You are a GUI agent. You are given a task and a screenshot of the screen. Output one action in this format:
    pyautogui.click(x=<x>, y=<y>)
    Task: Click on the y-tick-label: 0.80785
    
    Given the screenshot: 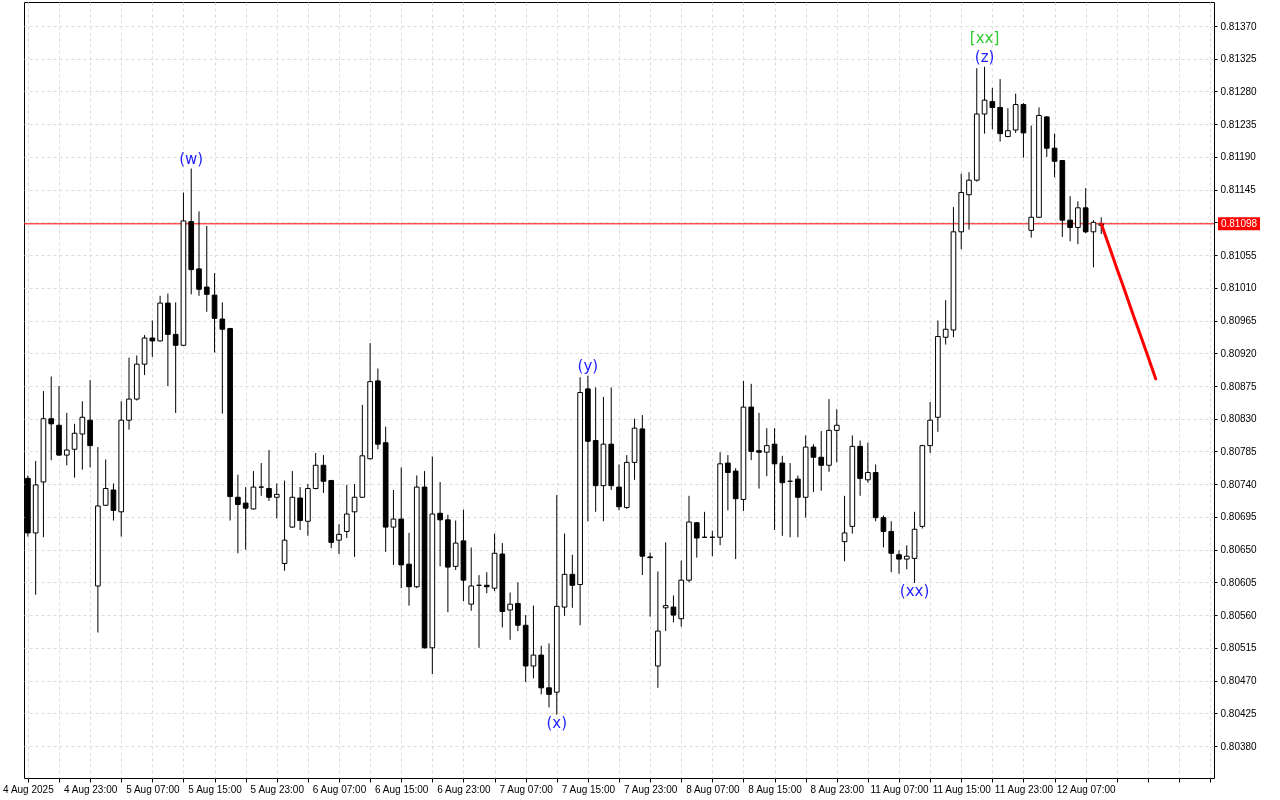 What is the action you would take?
    pyautogui.click(x=1239, y=451)
    